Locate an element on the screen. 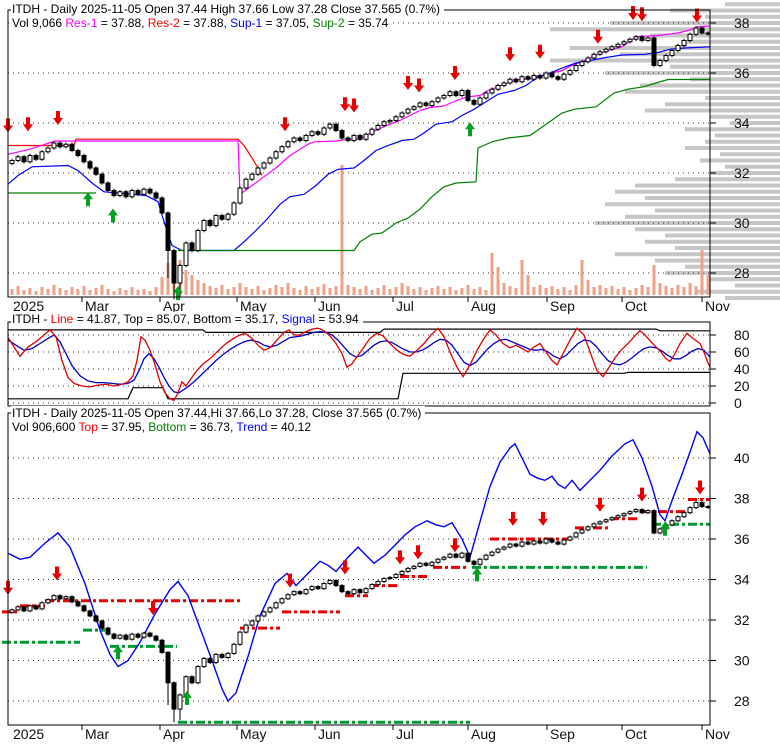  trend-y-axis: 40 38 36 34 32 30 28 is located at coordinates (730, 579).